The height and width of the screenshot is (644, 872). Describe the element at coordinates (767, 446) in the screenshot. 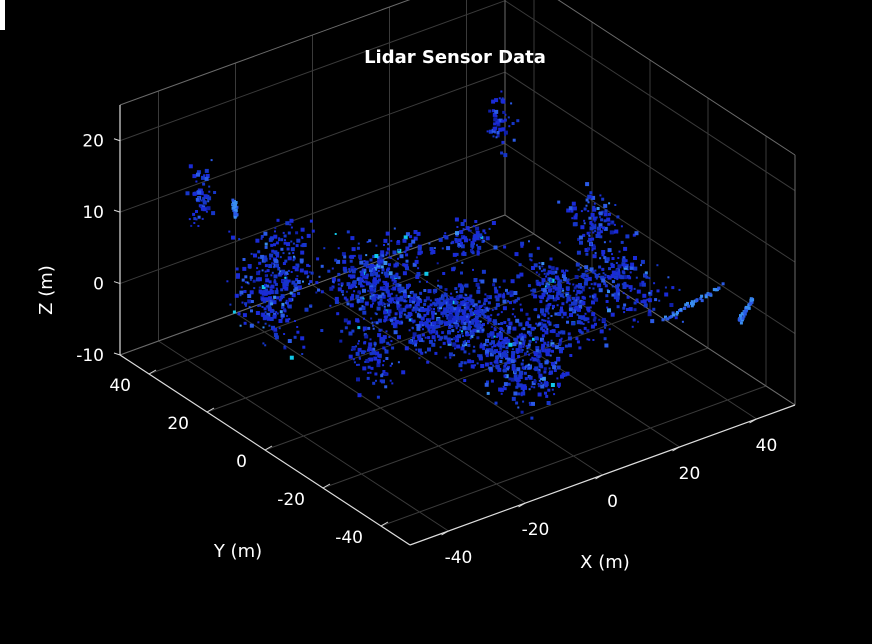

I see `x-tick-label: 40` at that location.